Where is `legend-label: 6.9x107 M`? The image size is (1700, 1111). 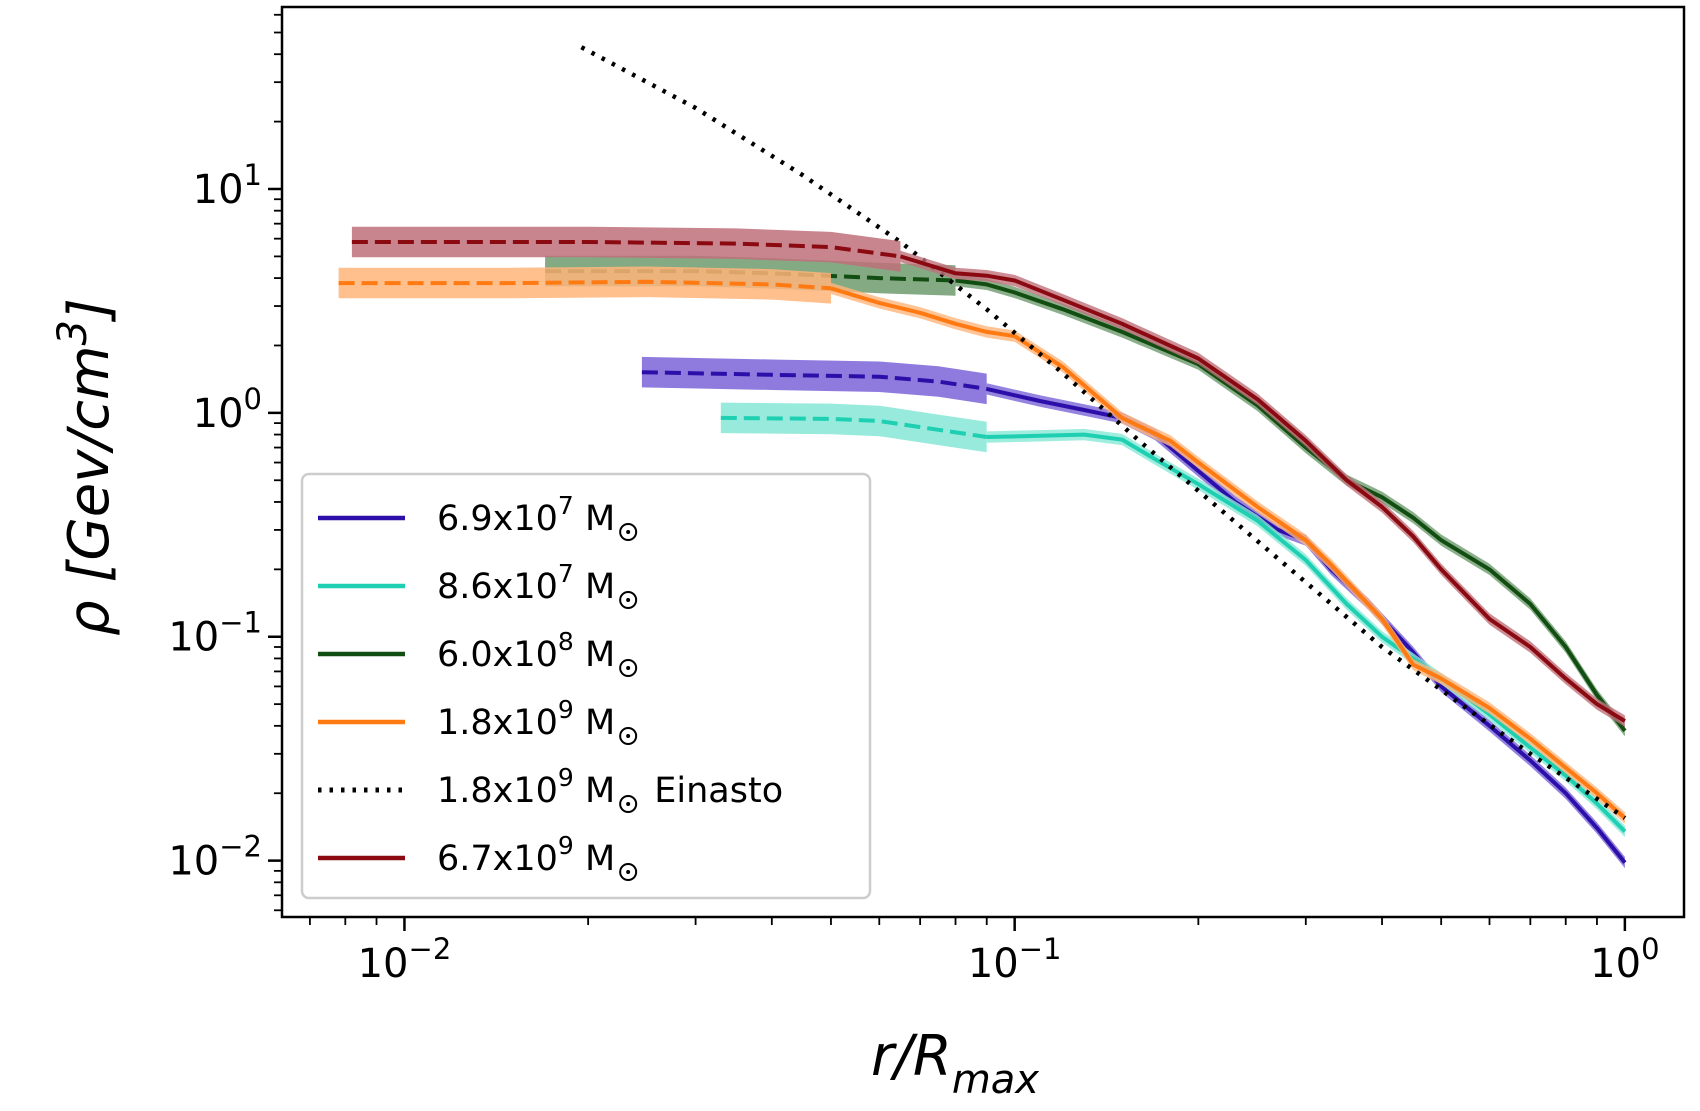
legend-label: 6.9x107 M is located at coordinates (526, 515).